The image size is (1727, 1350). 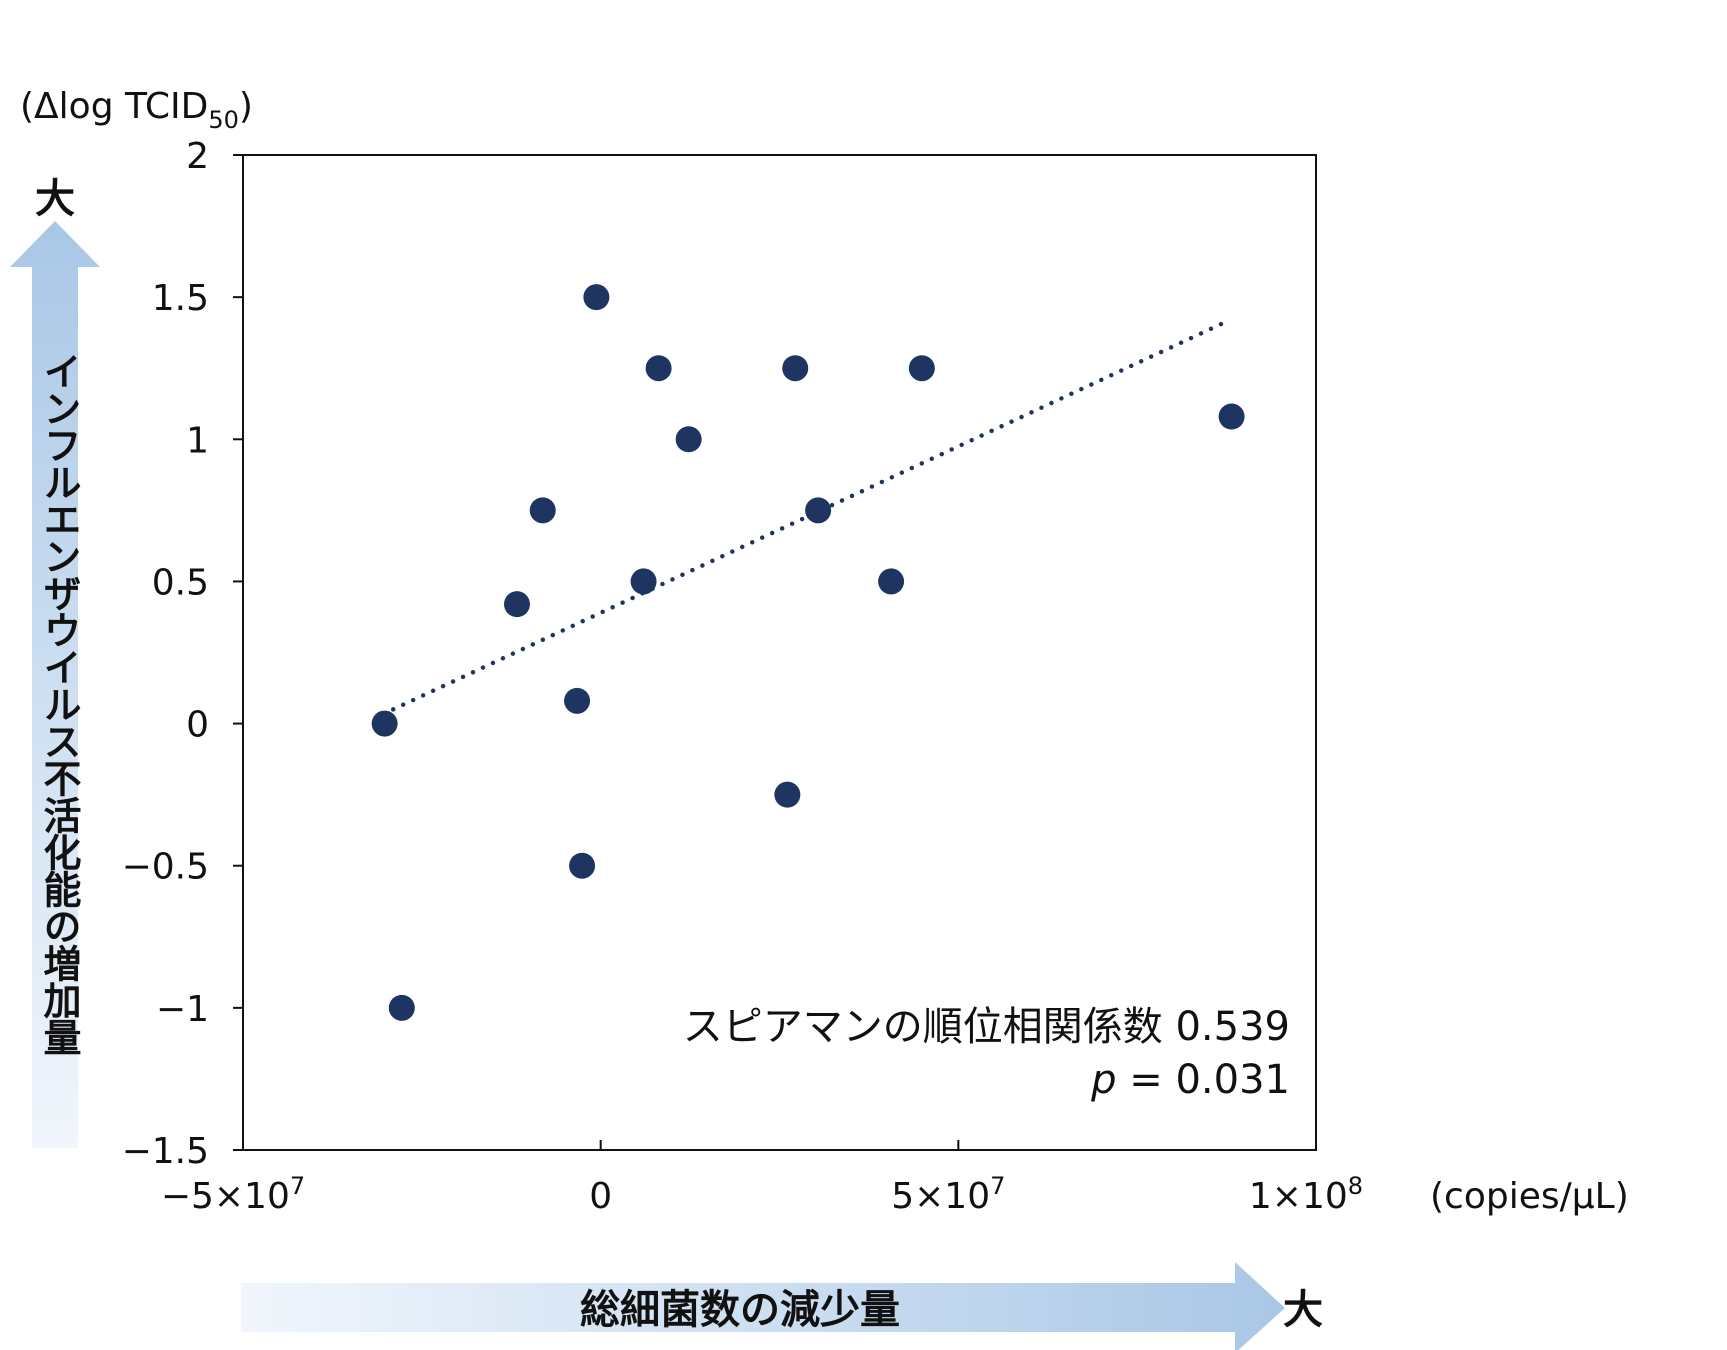 What do you see at coordinates (197, 725) in the screenshot?
I see `y-tick-label: 0` at bounding box center [197, 725].